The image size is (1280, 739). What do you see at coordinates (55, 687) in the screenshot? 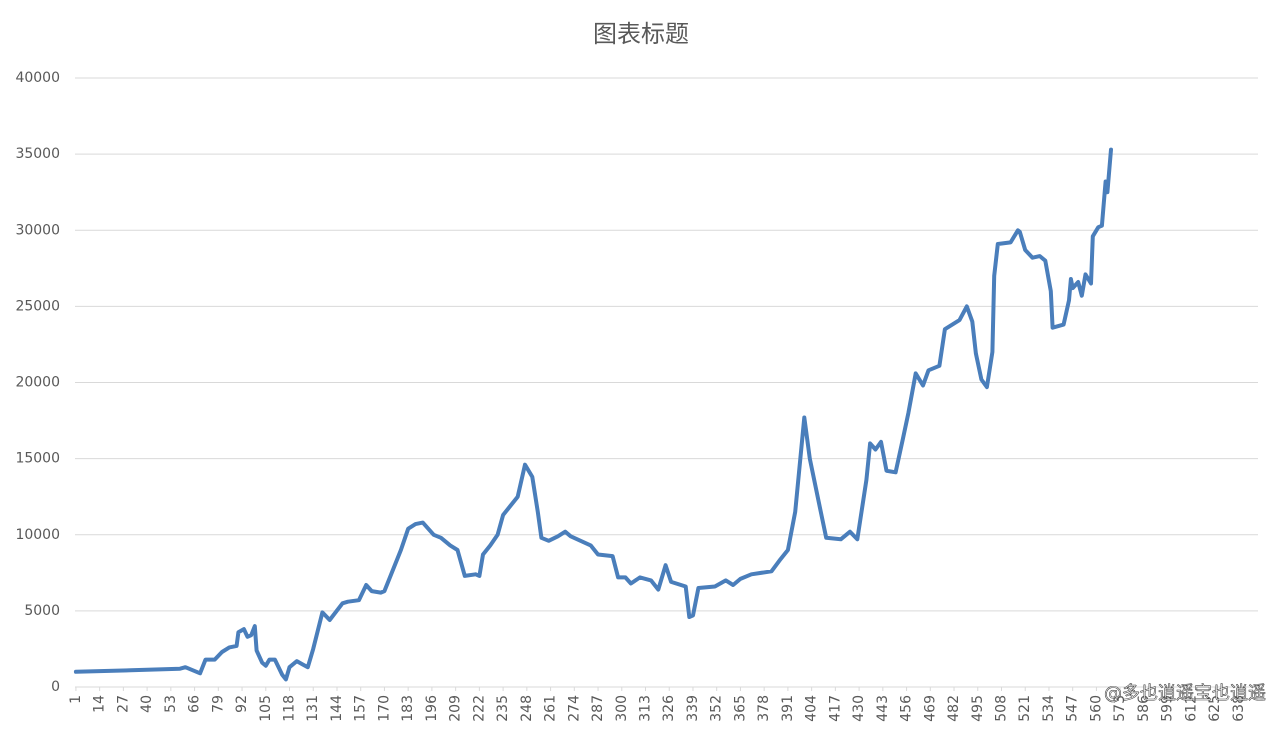
I see `y-tick-label: 0` at bounding box center [55, 687].